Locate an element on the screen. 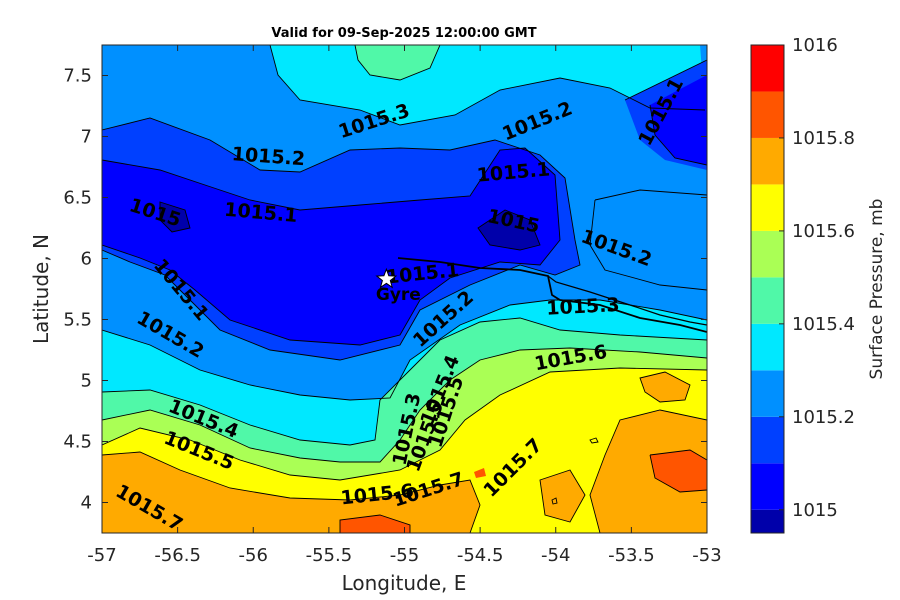 The image size is (900, 600). gyre-marker: Gyre is located at coordinates (398, 286).